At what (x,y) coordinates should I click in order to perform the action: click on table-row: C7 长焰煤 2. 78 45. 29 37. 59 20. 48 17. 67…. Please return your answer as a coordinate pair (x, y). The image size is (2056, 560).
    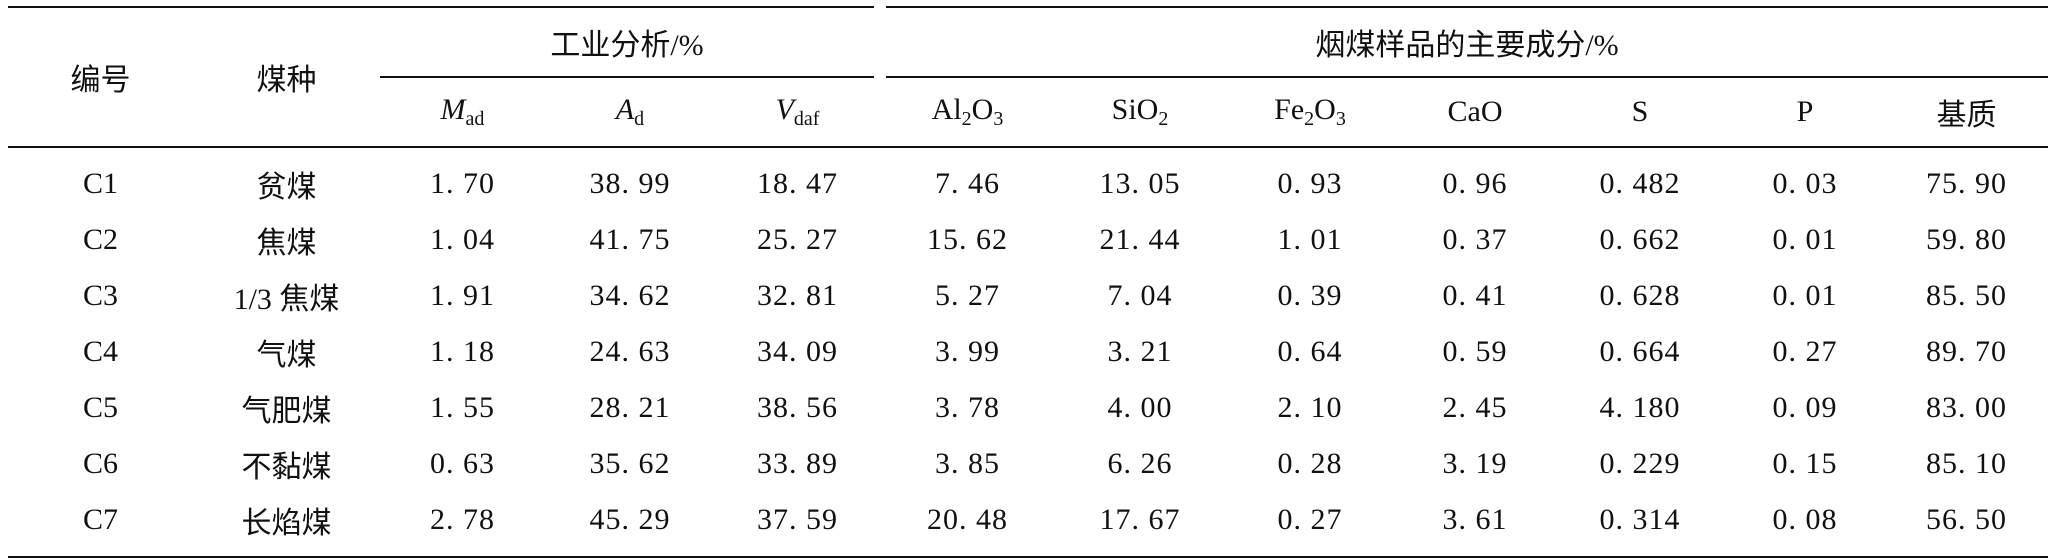
    Looking at the image, I should click on (1028, 524).